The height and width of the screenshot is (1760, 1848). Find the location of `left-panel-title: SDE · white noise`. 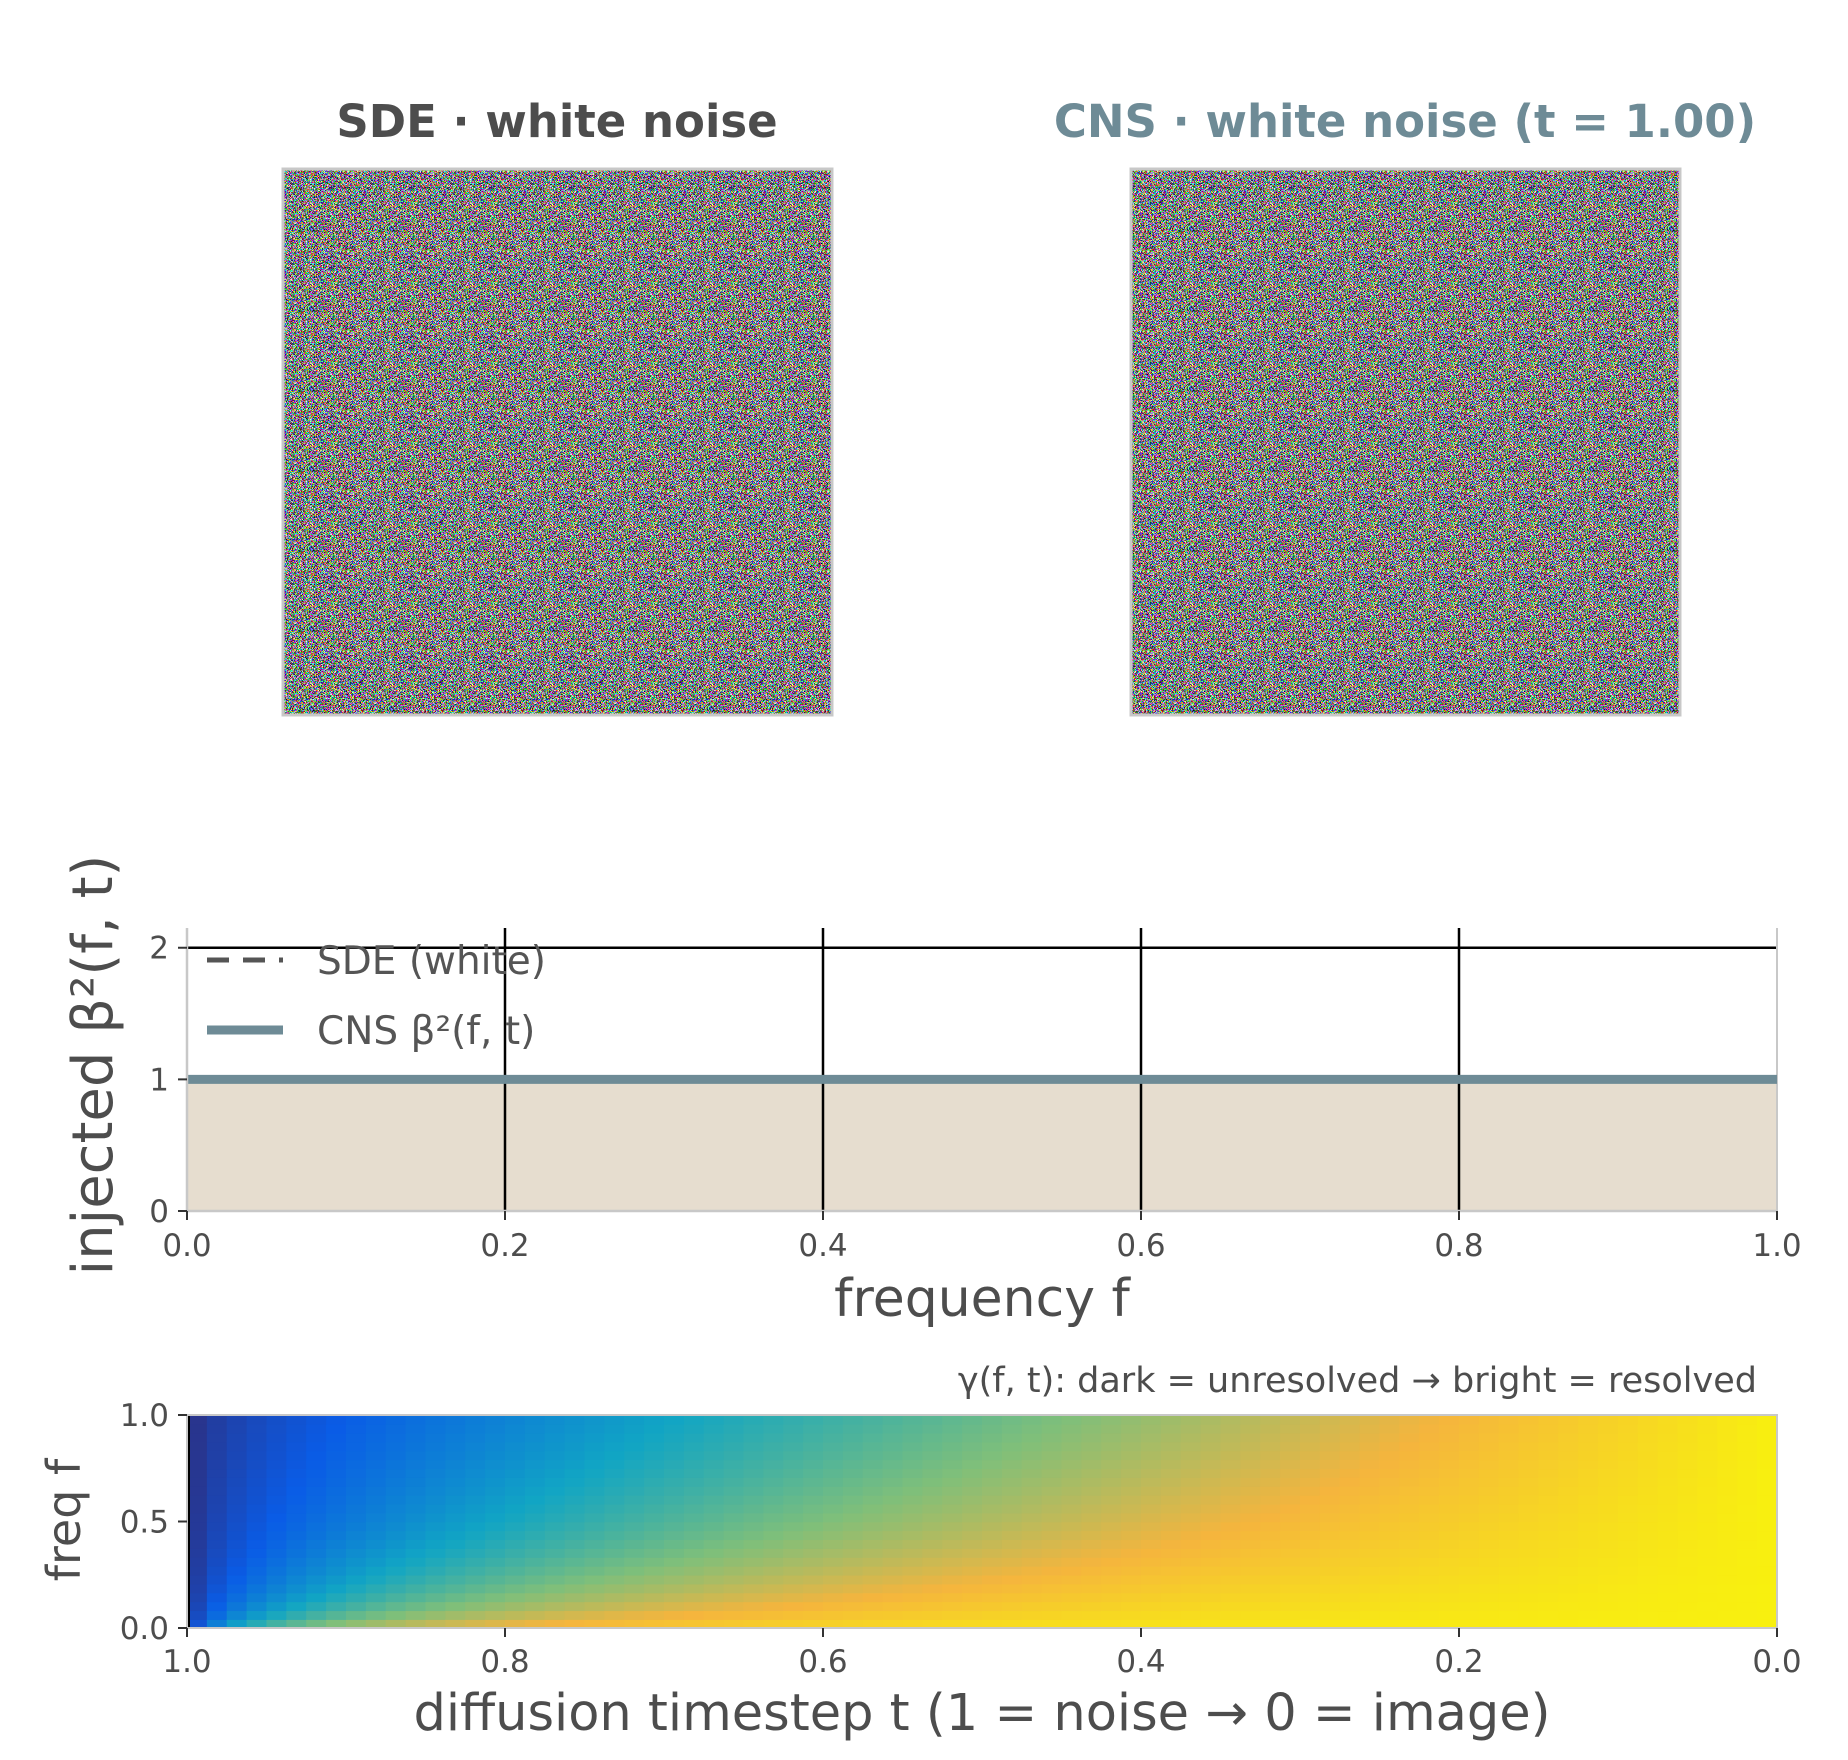

left-panel-title: SDE · white noise is located at coordinates (556, 121).